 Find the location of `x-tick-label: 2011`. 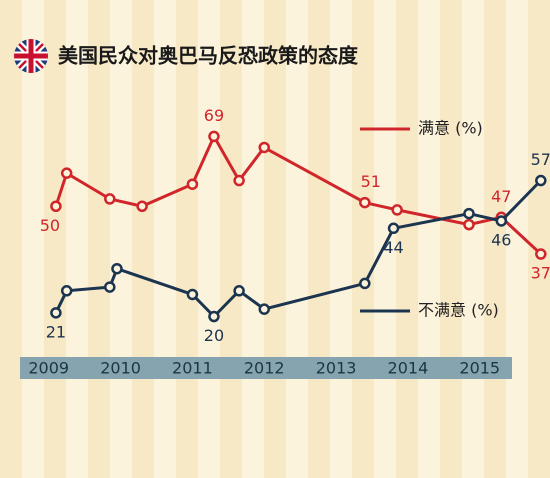

x-tick-label: 2011 is located at coordinates (192, 368).